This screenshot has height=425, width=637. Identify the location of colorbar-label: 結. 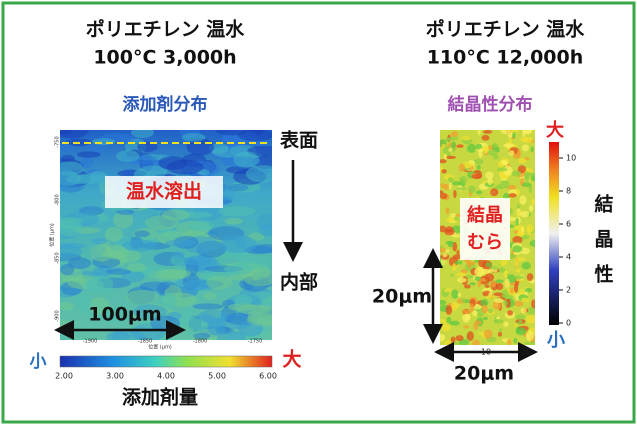
(603, 204).